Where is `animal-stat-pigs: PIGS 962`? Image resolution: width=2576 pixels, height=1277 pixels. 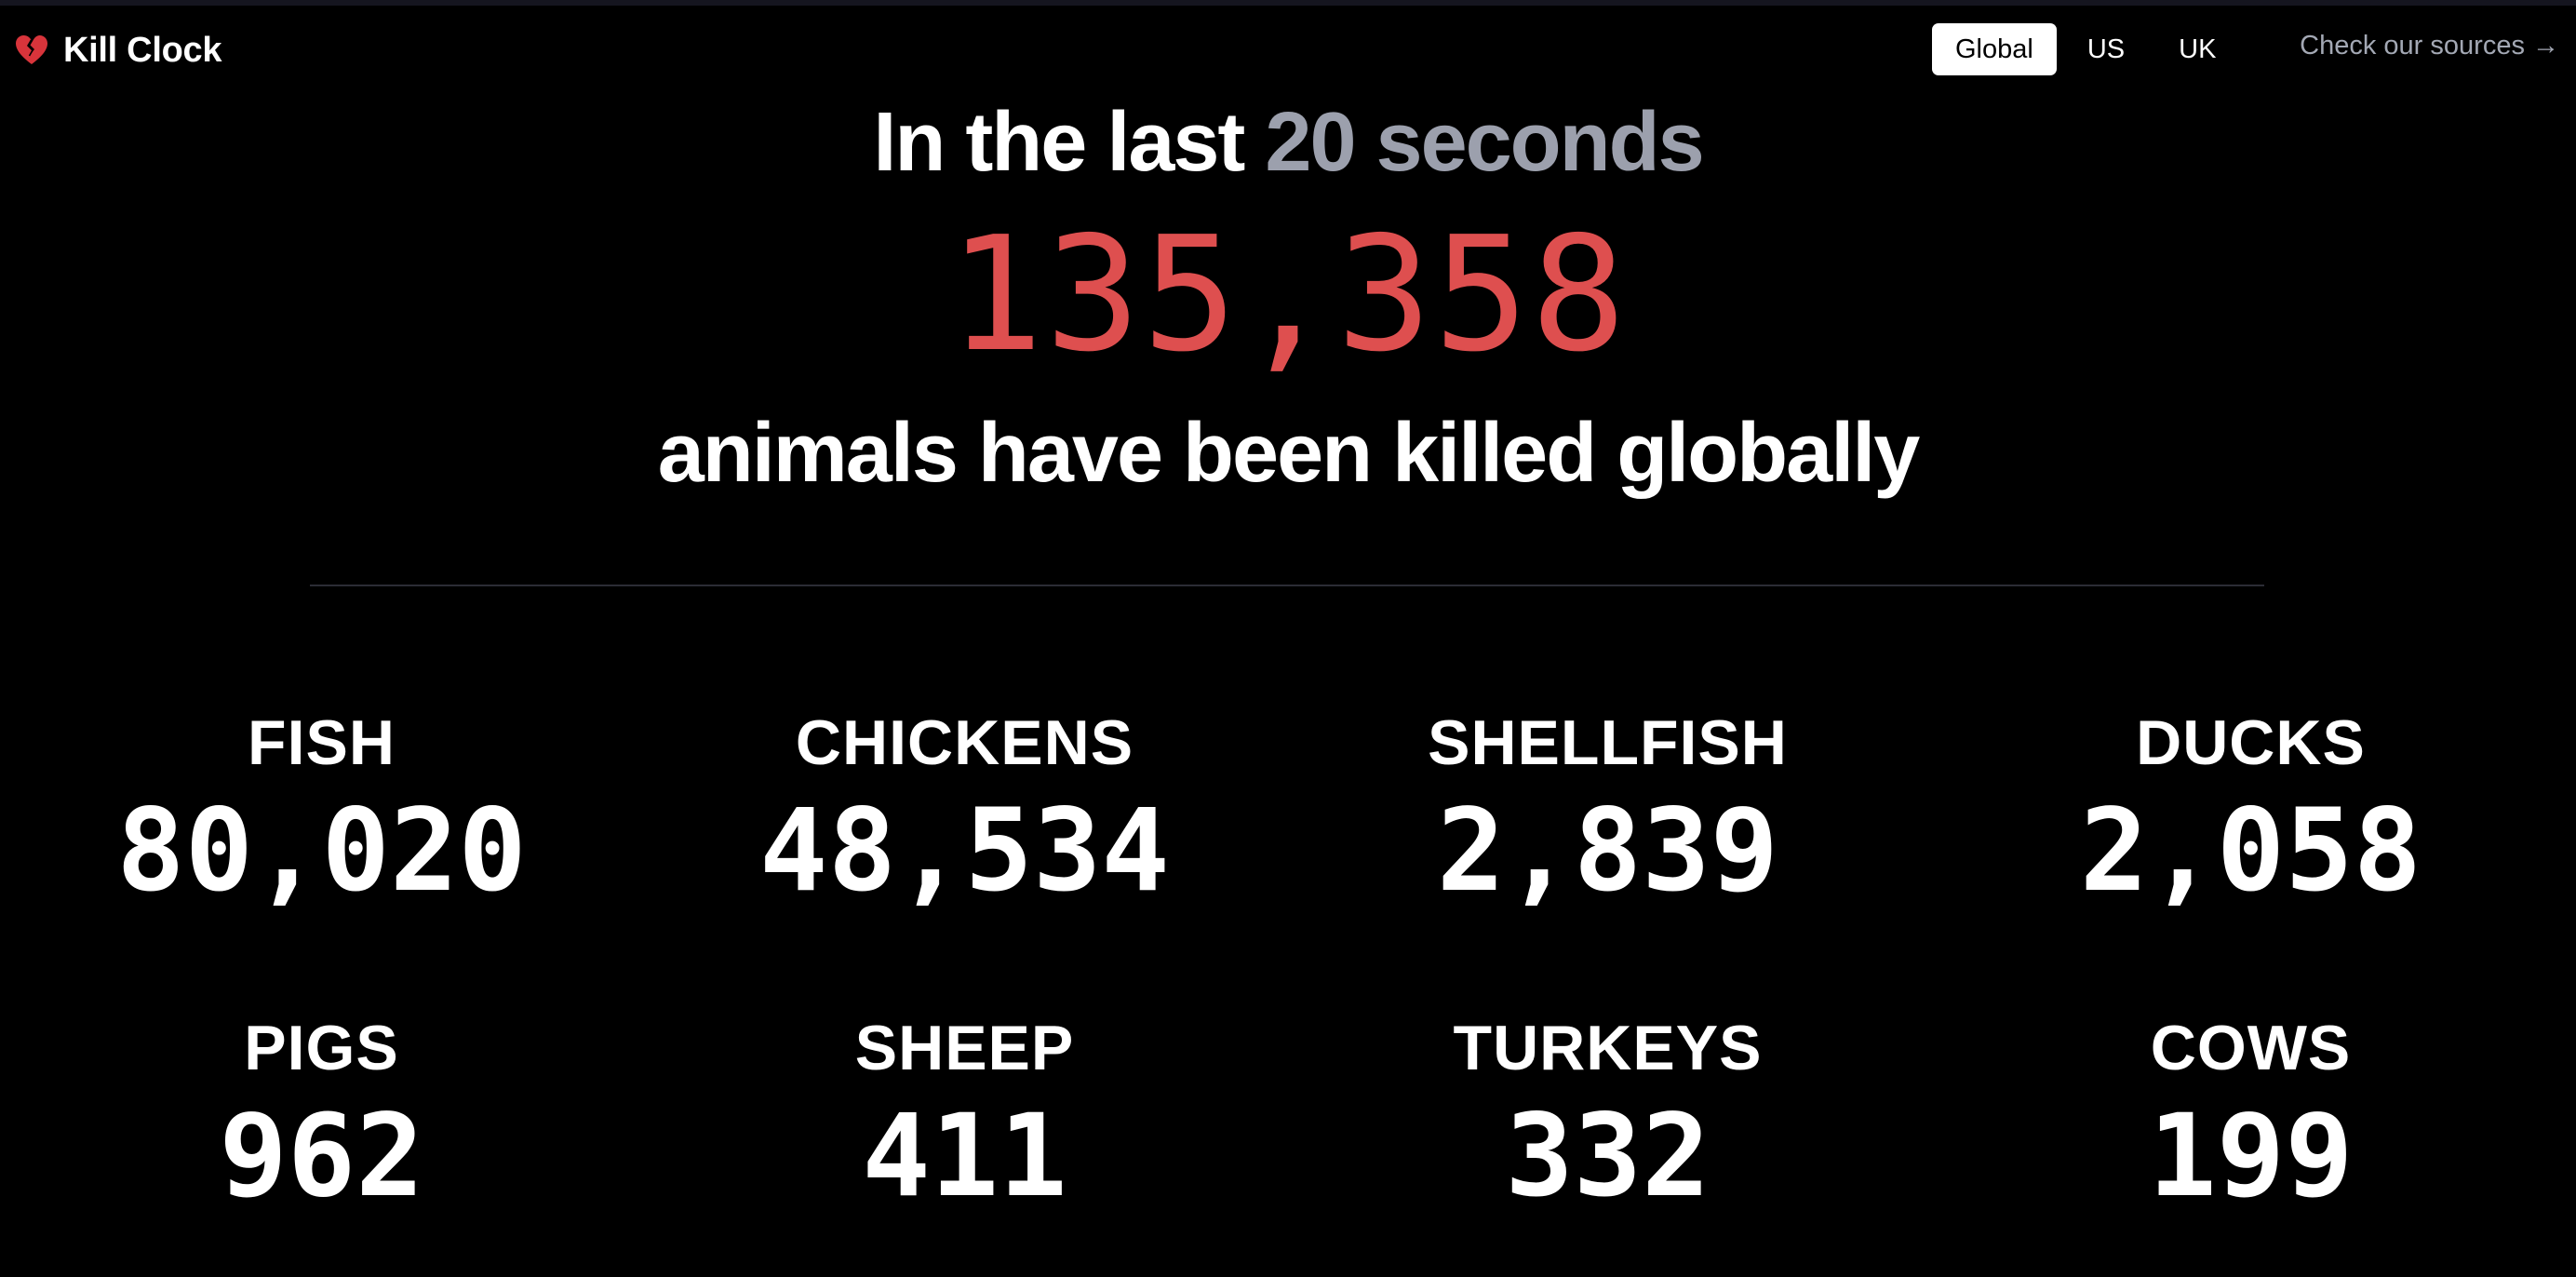 animal-stat-pigs: PIGS 962 is located at coordinates (321, 1130).